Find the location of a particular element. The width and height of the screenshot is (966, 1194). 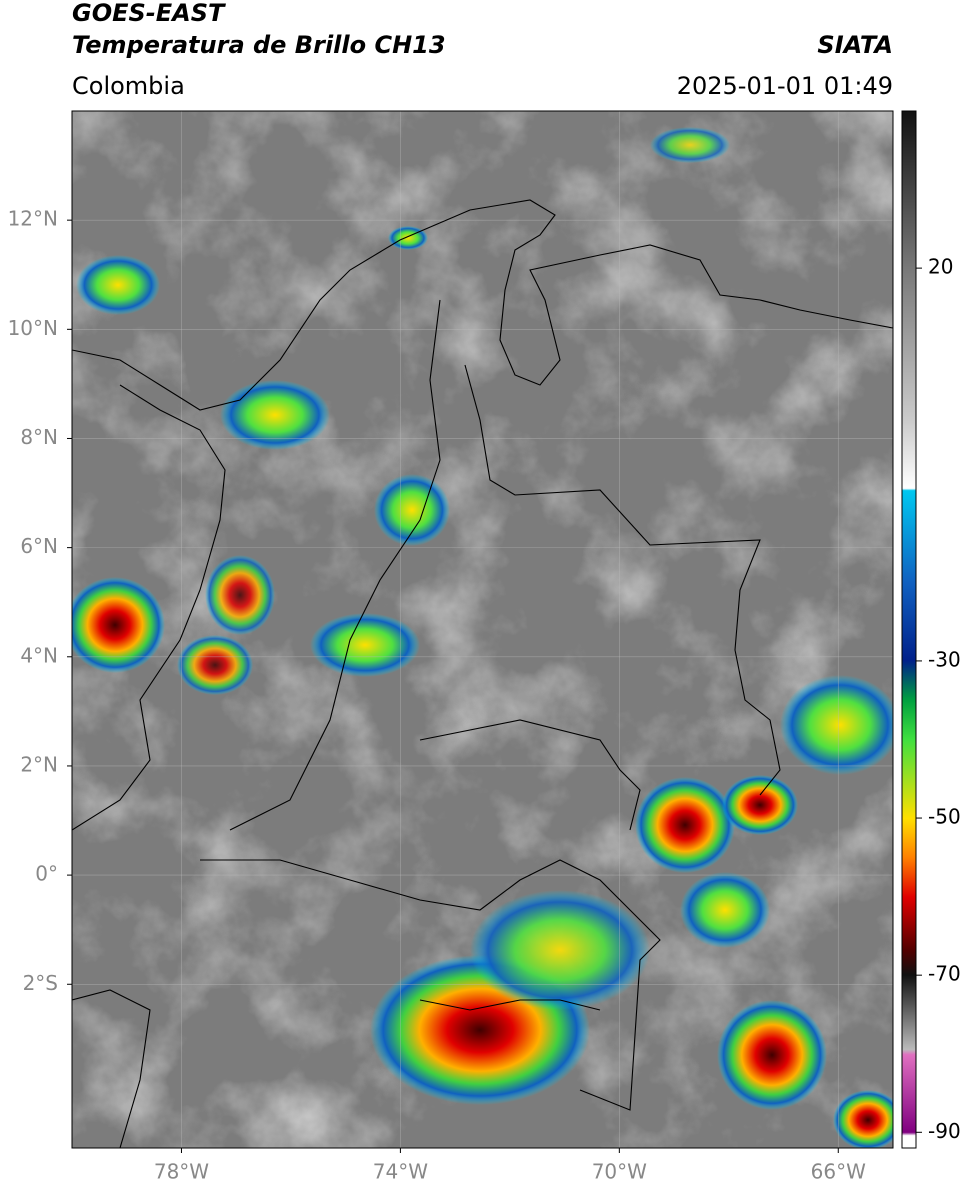

x-tick-label: 66°W is located at coordinates (838, 1172).